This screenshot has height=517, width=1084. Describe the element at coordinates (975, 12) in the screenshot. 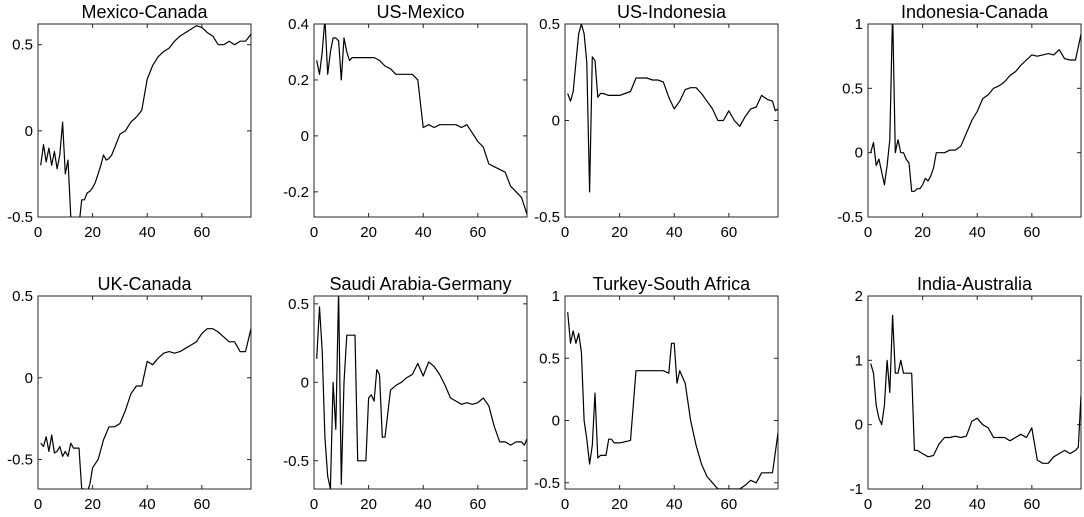

I see `subplot-title: Indonesia-Canada` at that location.